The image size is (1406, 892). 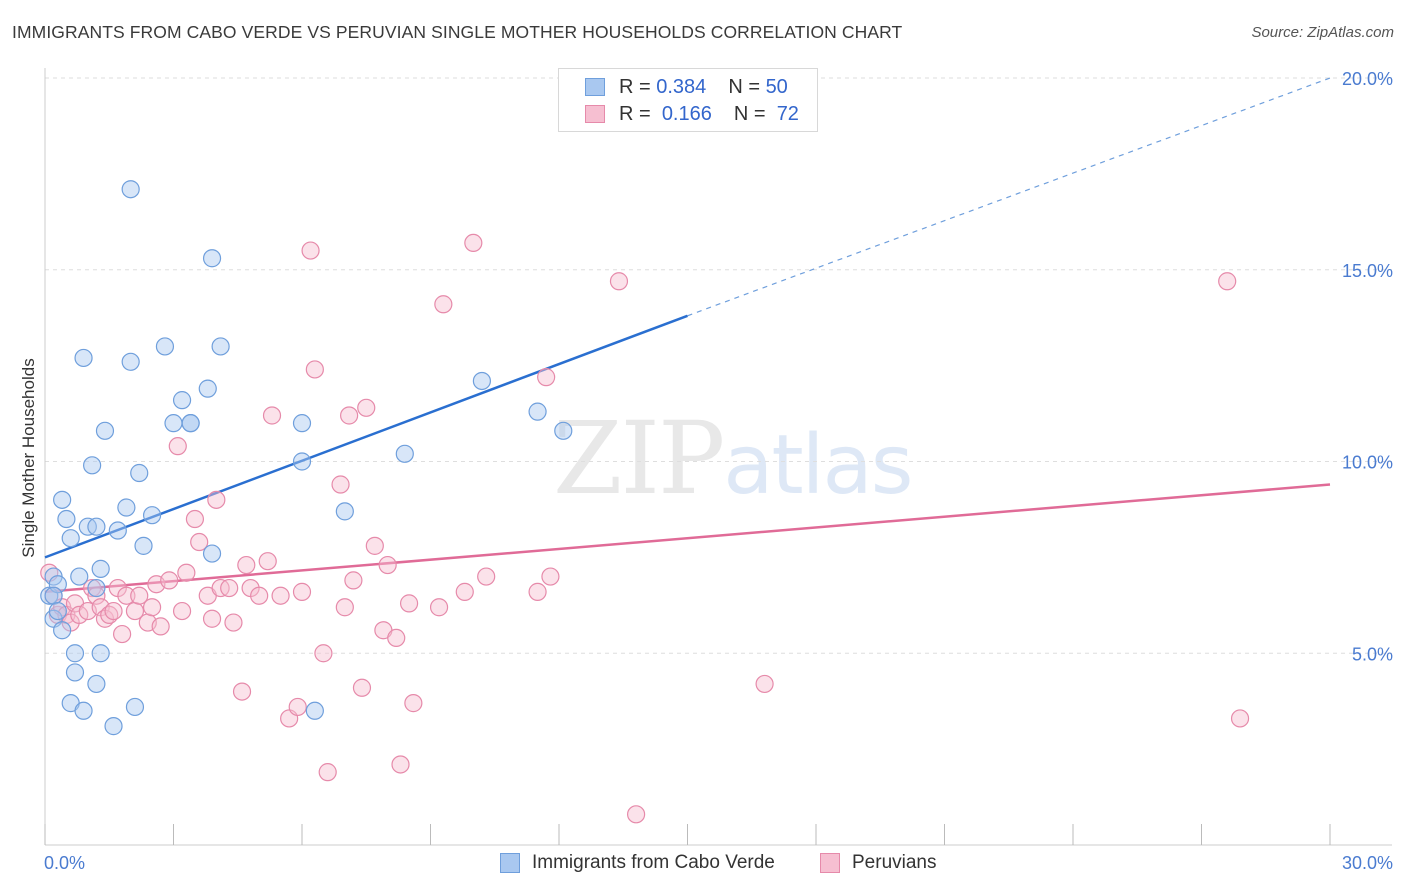 I want to click on legend-swatch-blue, so click(x=595, y=87).